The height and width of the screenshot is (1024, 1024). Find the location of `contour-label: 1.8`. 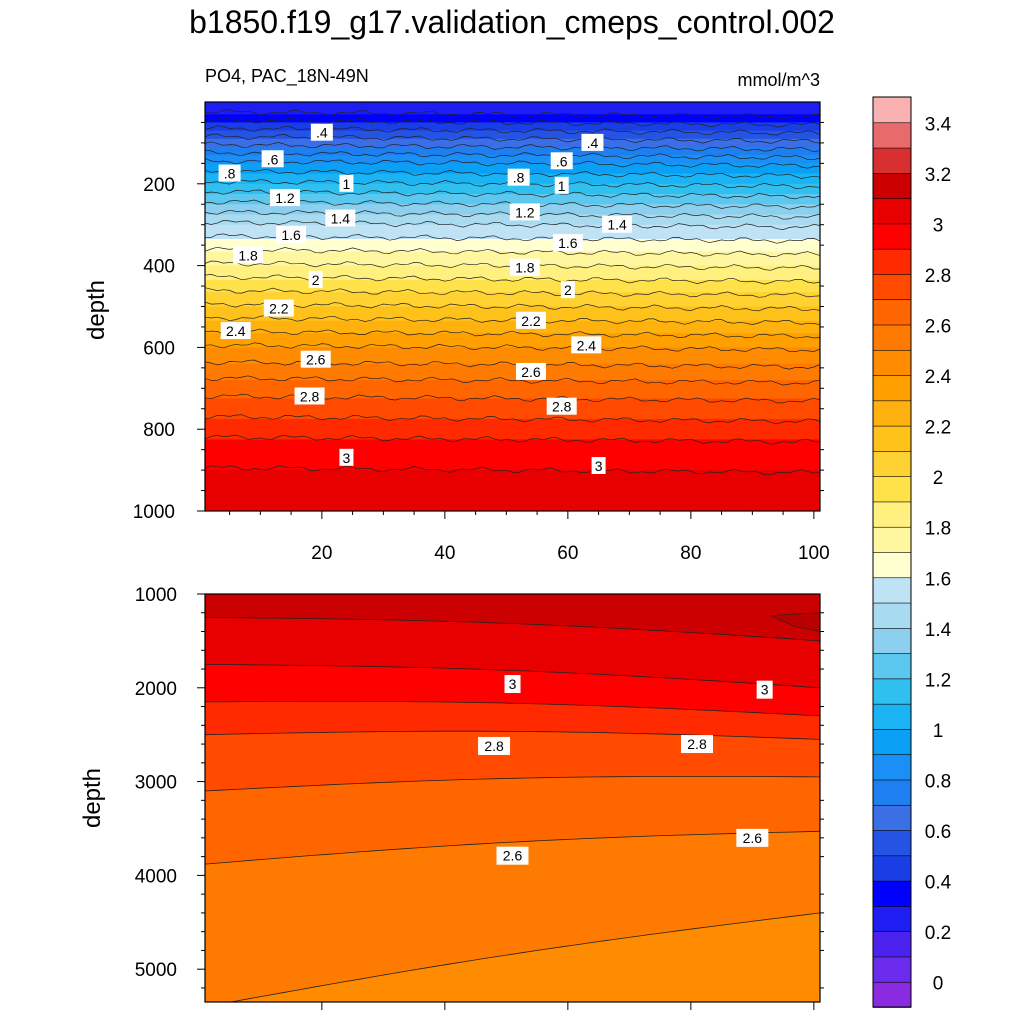

contour-label: 1.8 is located at coordinates (524, 267).